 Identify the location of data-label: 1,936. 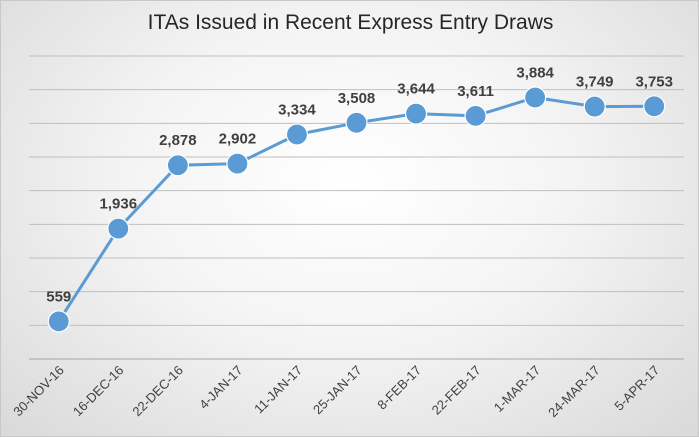
(119, 204).